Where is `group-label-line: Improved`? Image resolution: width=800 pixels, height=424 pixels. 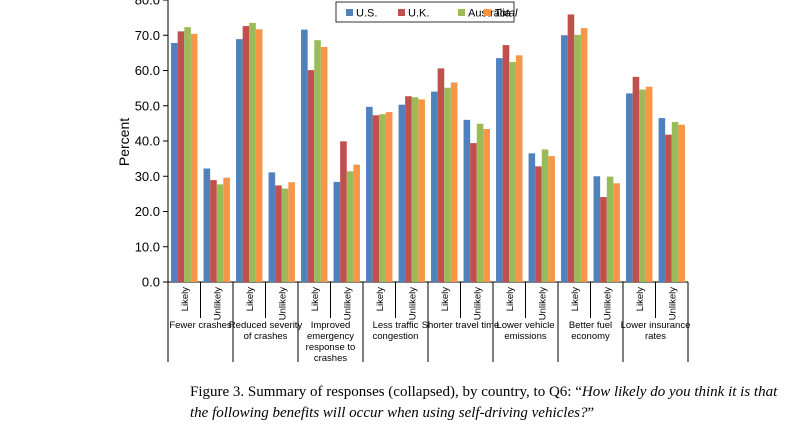
group-label-line: Improved is located at coordinates (331, 325).